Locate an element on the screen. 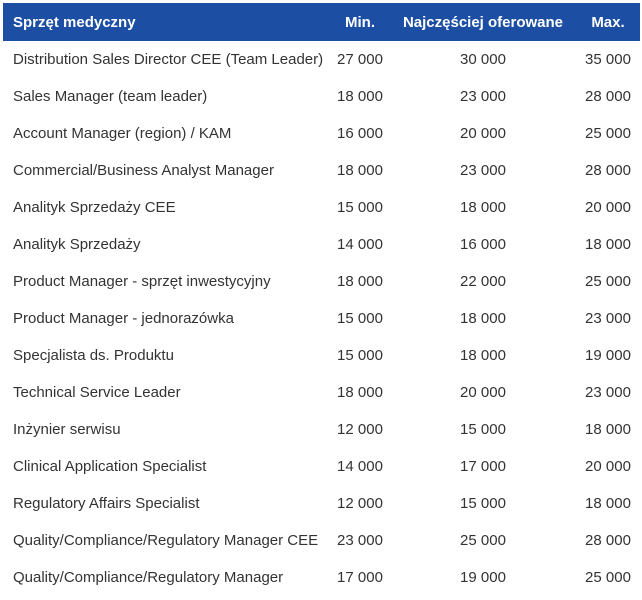  header-cell: Min. is located at coordinates (360, 22).